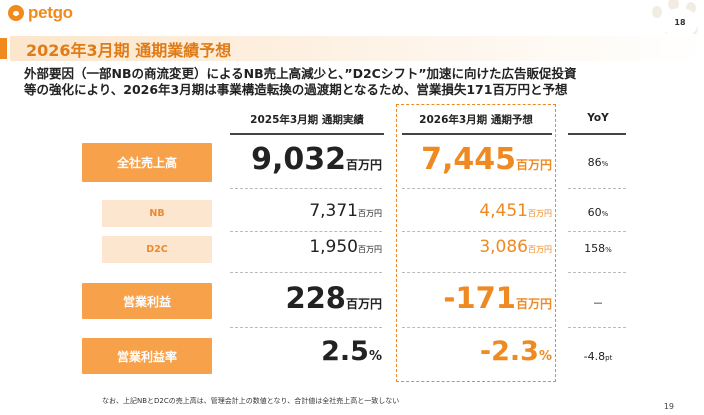  What do you see at coordinates (680, 23) in the screenshot?
I see `page-badge: 18` at bounding box center [680, 23].